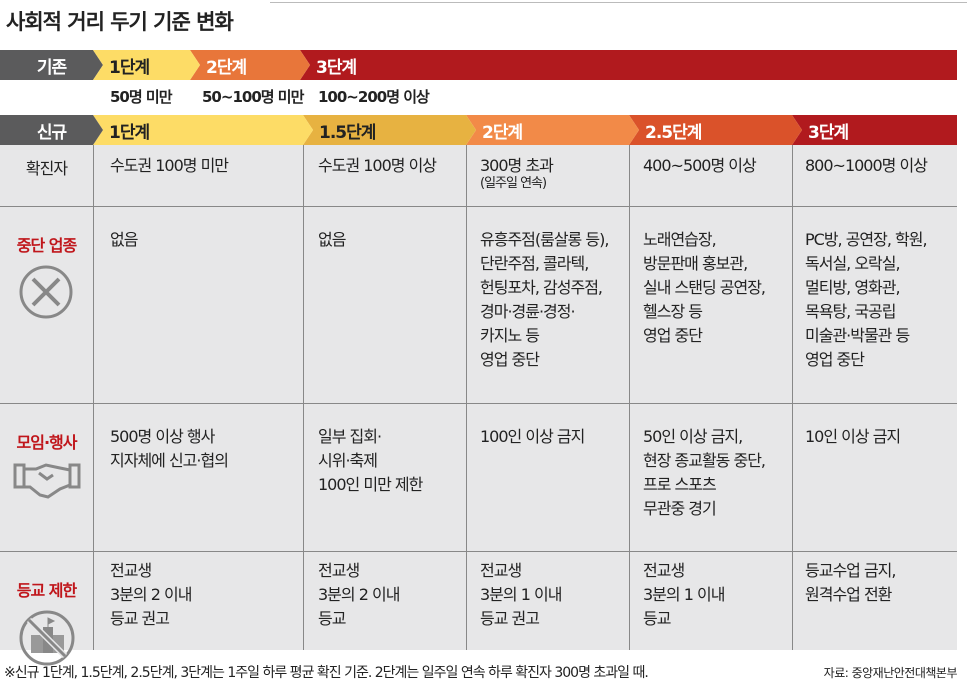  I want to click on table-cell: 수도권 100명 이상, so click(377, 165).